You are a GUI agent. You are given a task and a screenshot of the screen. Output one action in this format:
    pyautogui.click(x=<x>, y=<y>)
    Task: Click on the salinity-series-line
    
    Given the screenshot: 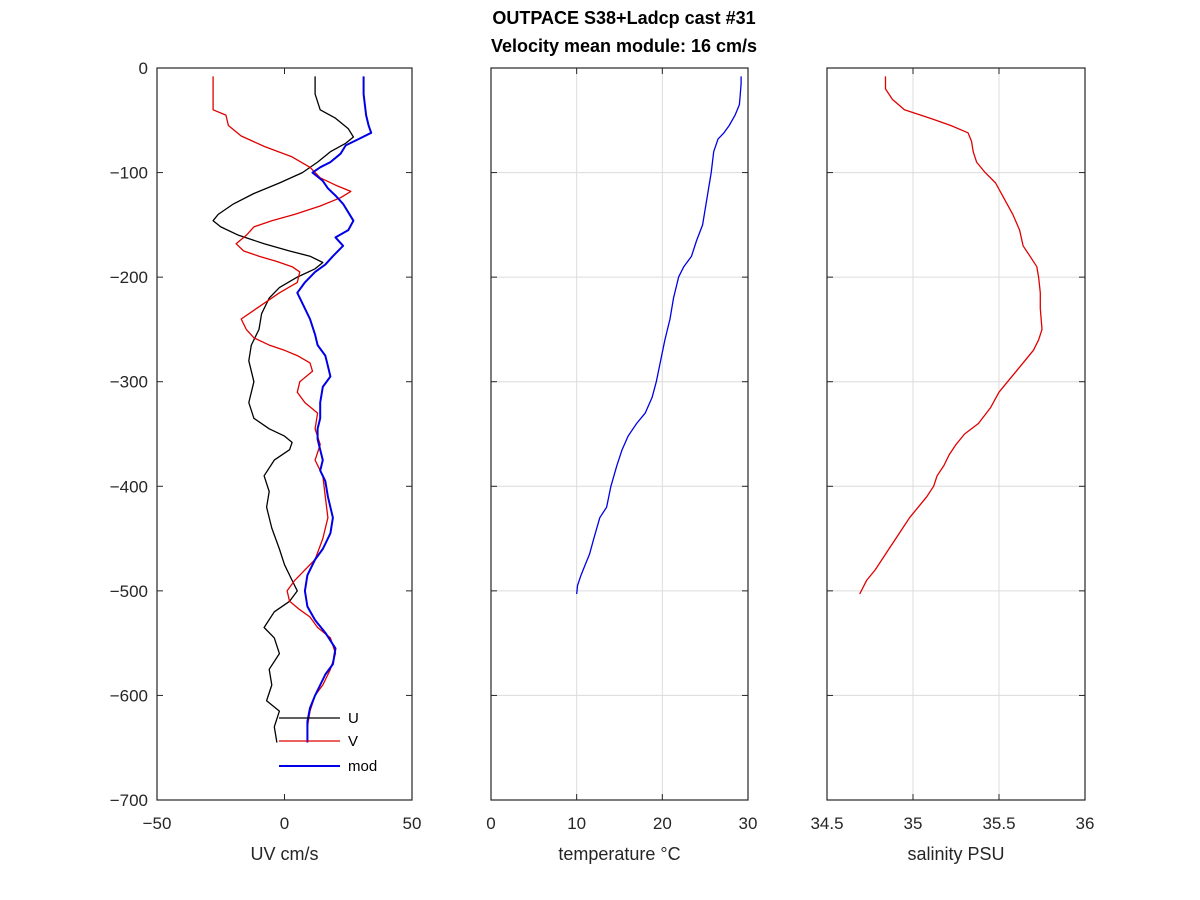 What is the action you would take?
    pyautogui.click(x=951, y=335)
    